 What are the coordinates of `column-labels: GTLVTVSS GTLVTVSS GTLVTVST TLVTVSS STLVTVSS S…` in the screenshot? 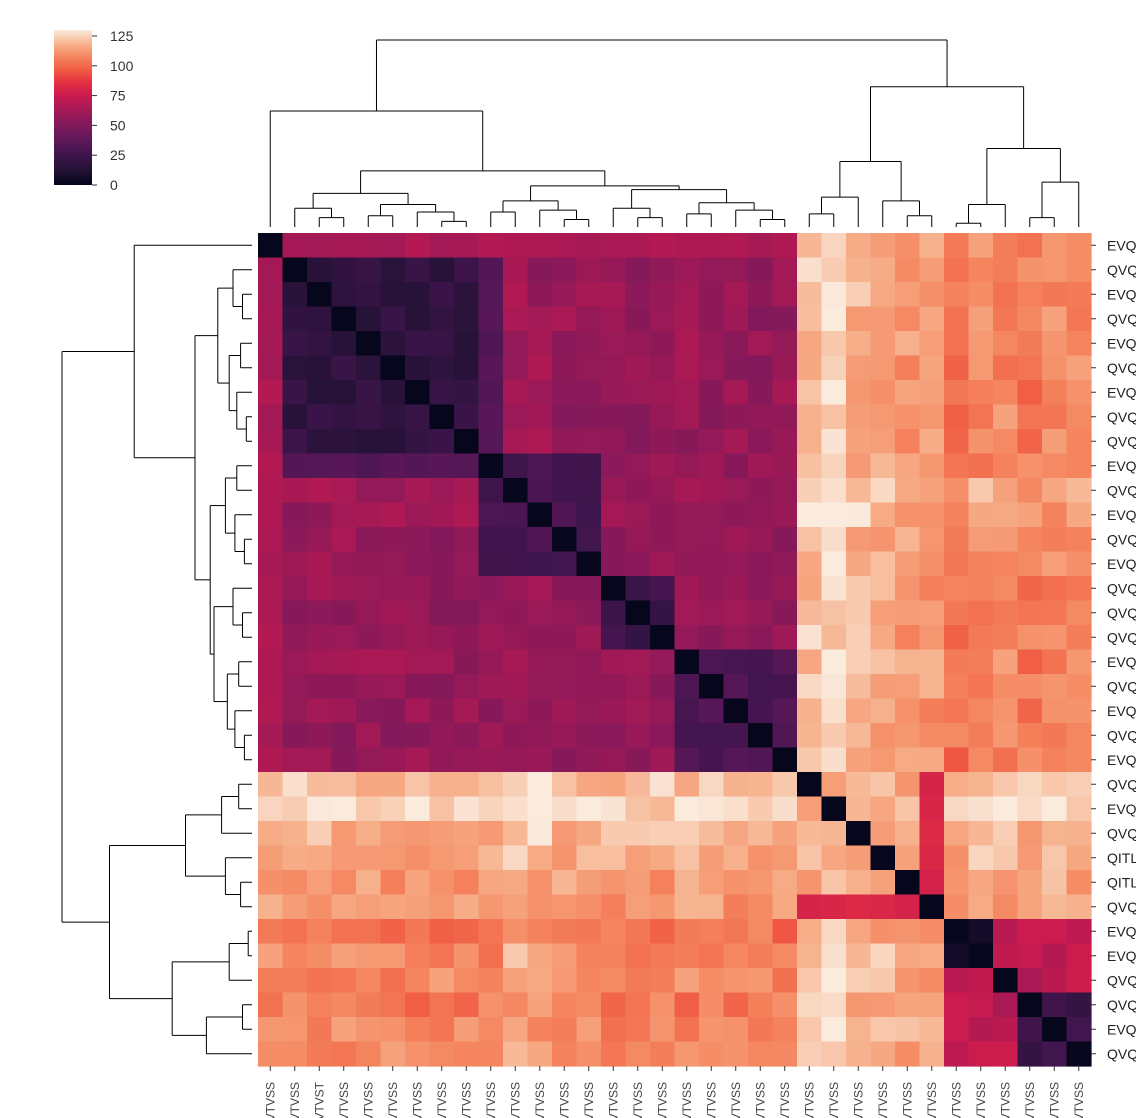 It's located at (674, 1092).